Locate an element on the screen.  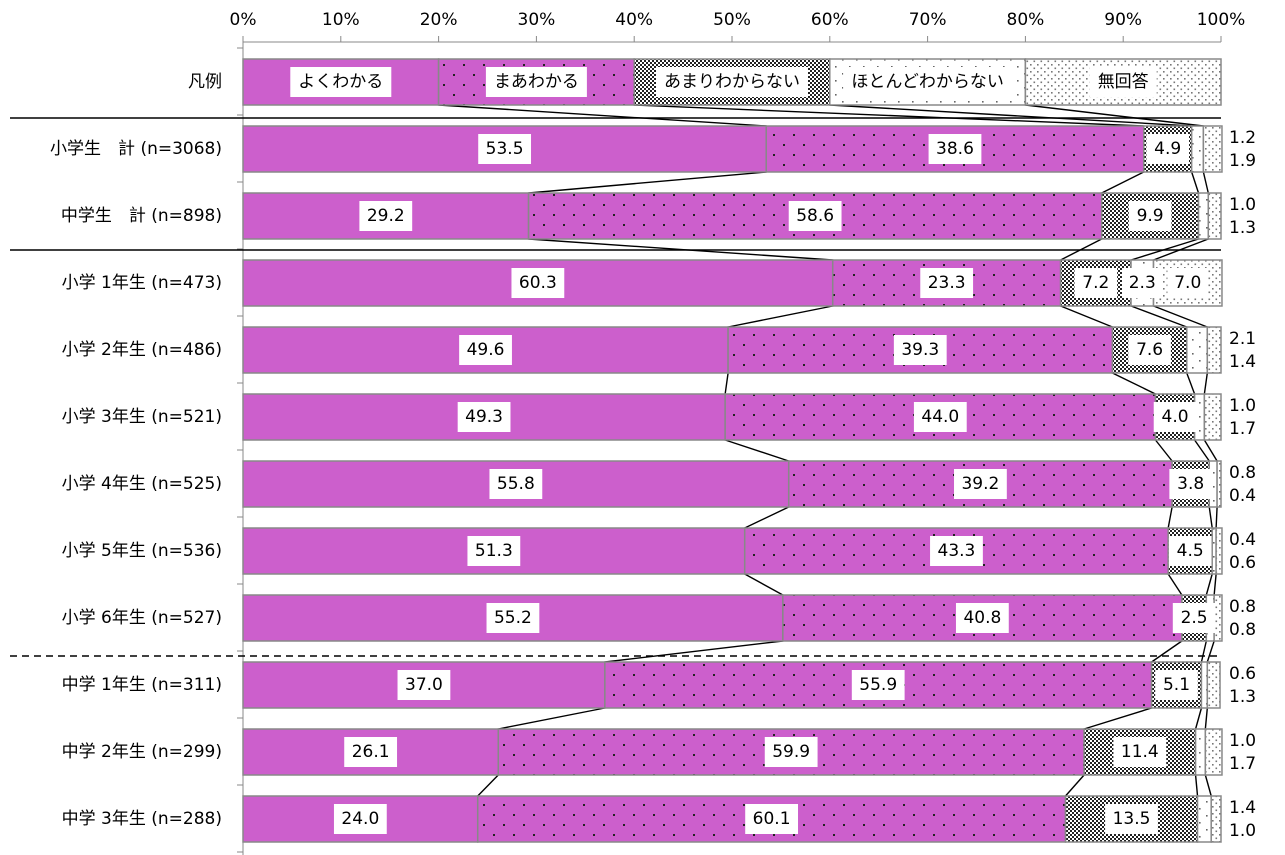
value-label: 37.0 is located at coordinates (424, 685).